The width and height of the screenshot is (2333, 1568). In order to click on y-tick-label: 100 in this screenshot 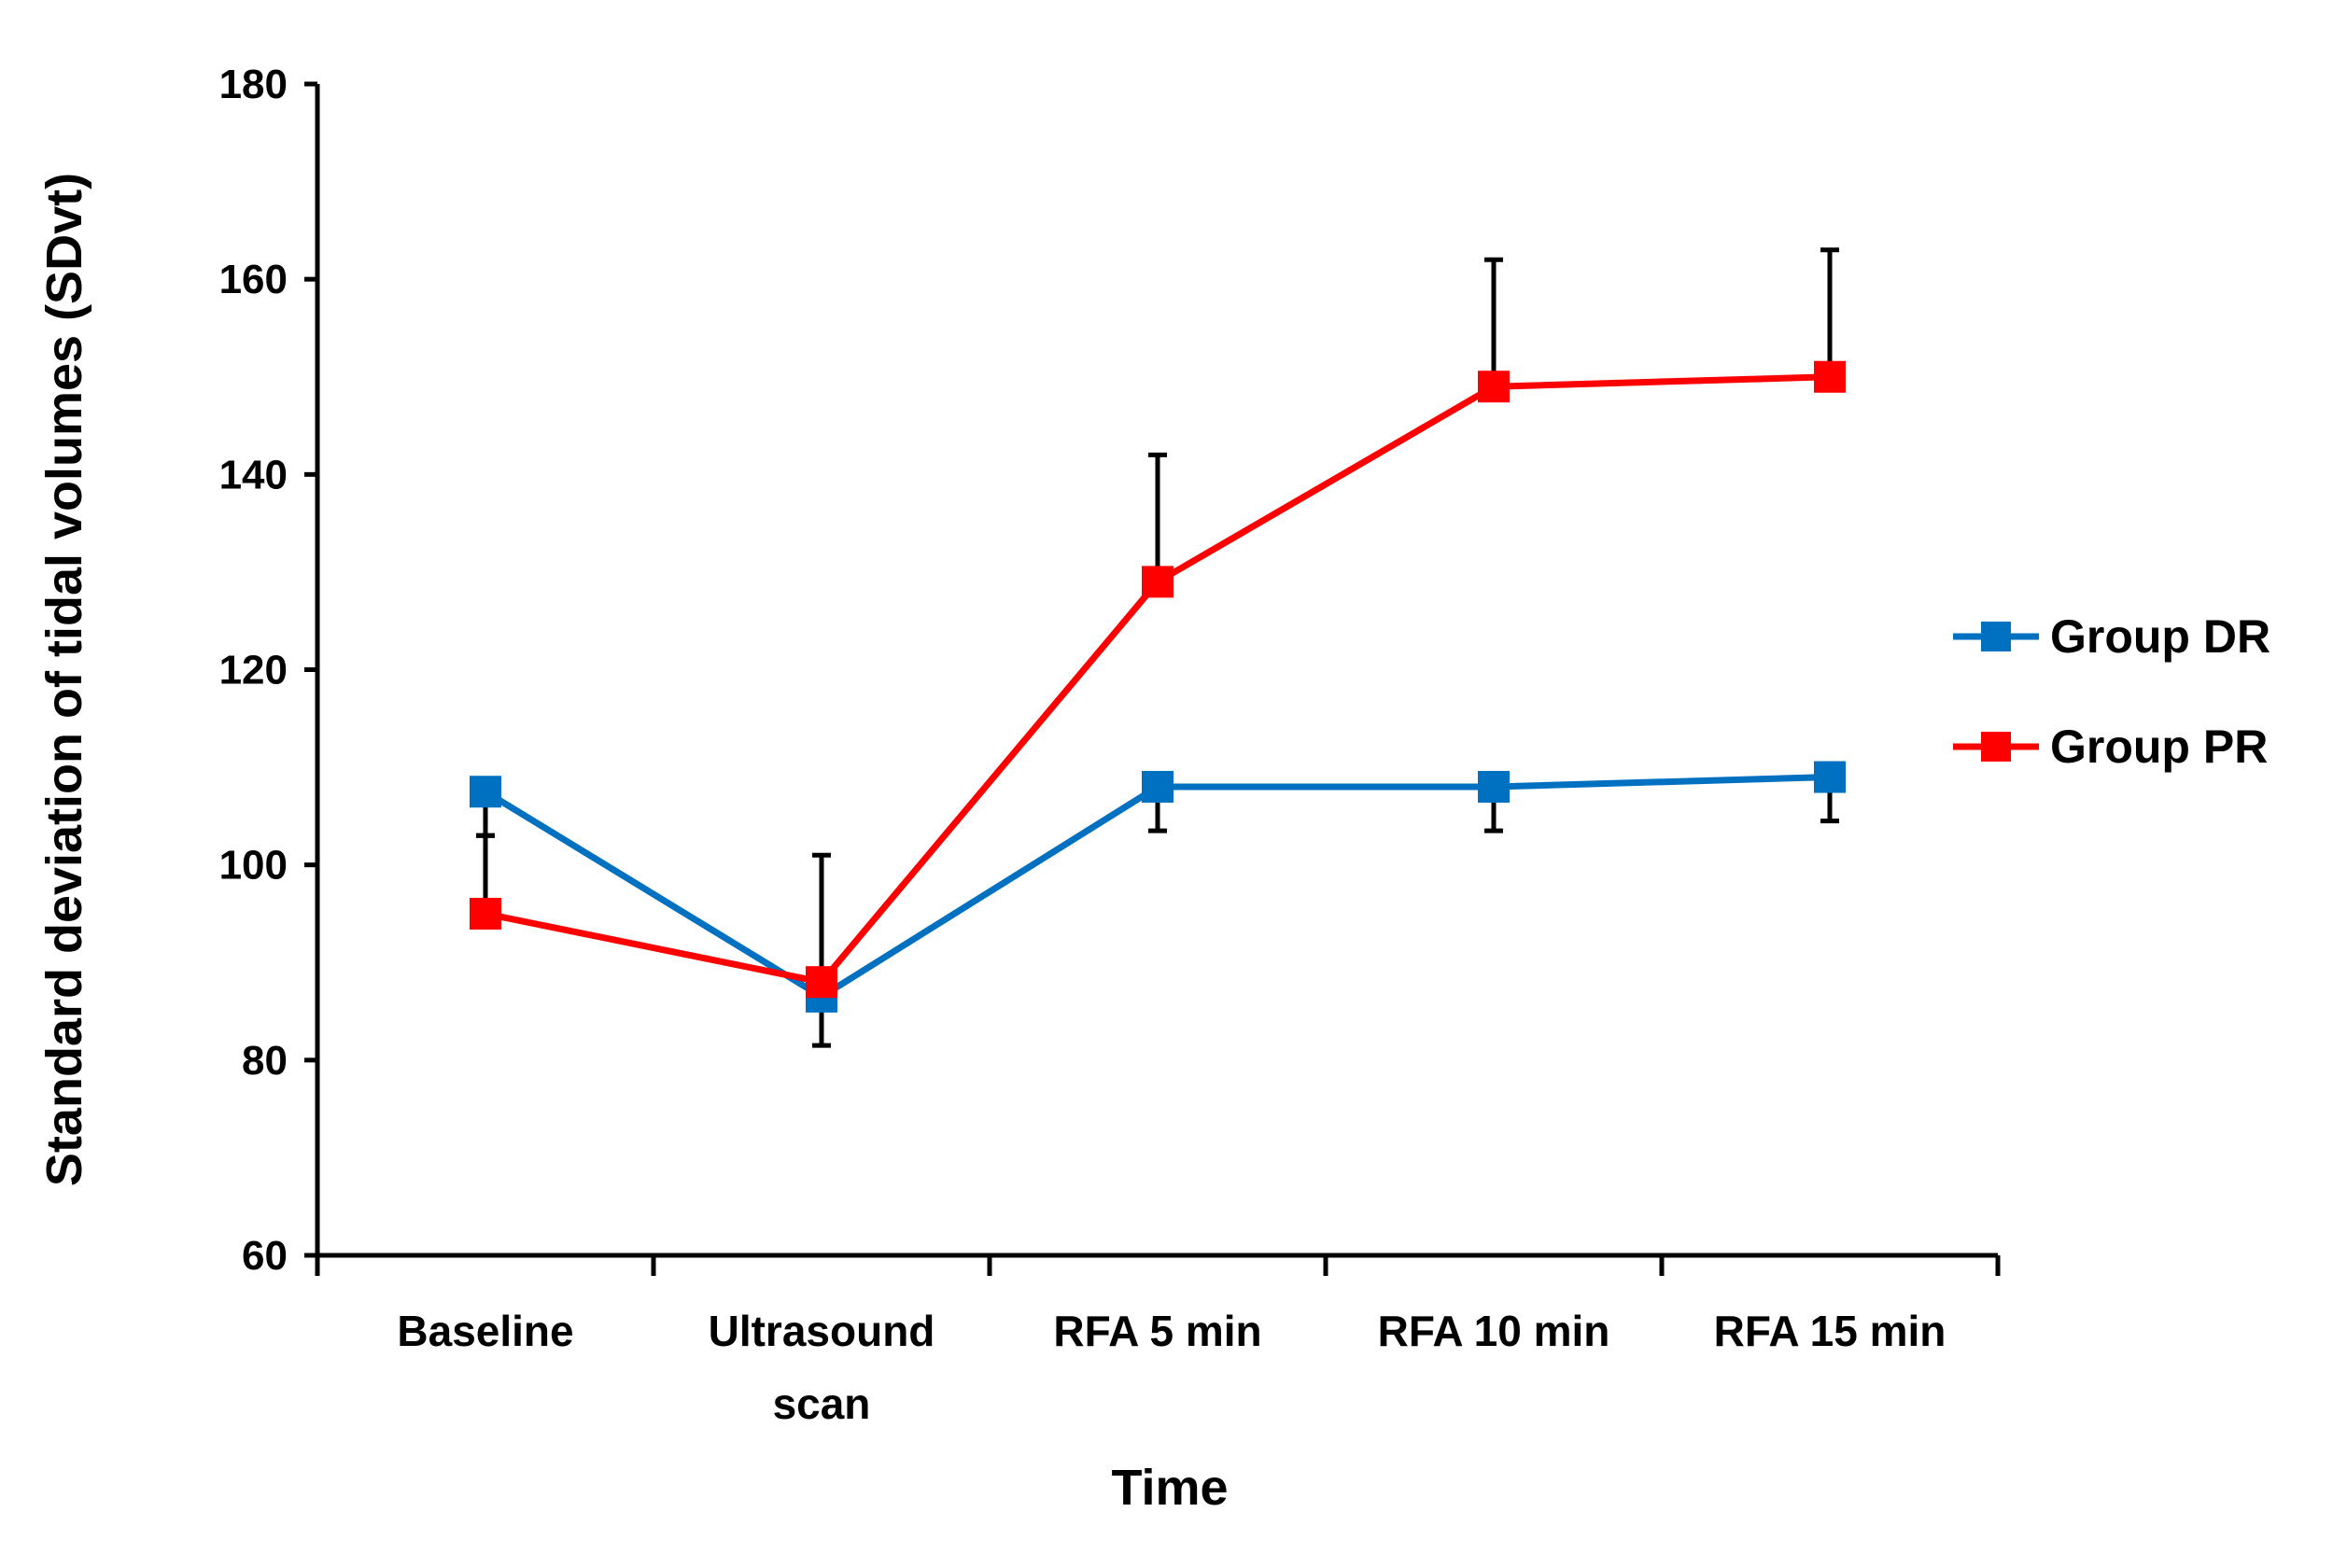, I will do `click(254, 866)`.